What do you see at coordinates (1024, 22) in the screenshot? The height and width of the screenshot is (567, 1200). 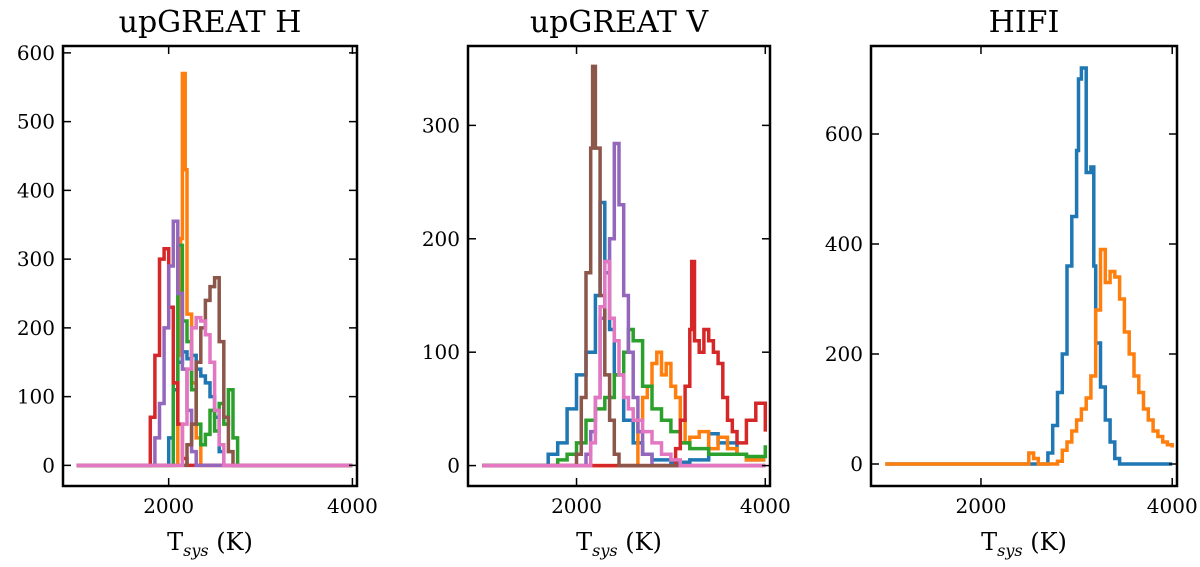 I see `chart-title: HIFI` at bounding box center [1024, 22].